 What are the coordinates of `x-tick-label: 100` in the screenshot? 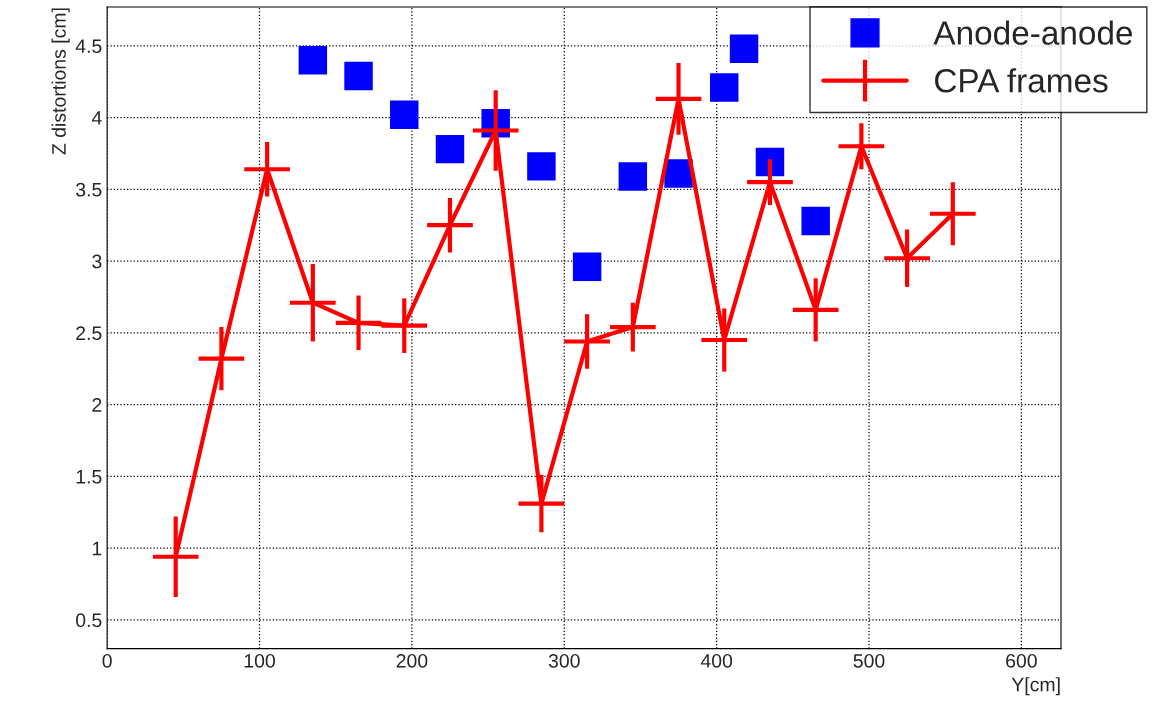 It's located at (259, 660).